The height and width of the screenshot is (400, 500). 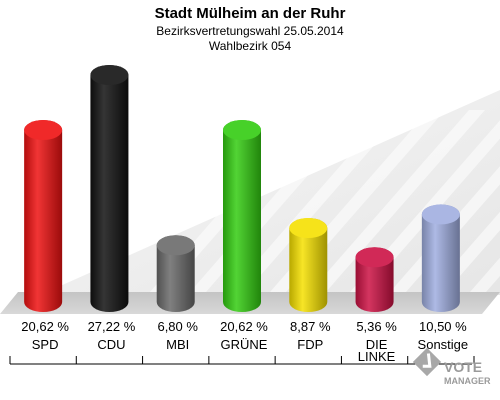 I want to click on chart-title: Stadt Mülheim an der Ruhr, so click(x=250, y=13).